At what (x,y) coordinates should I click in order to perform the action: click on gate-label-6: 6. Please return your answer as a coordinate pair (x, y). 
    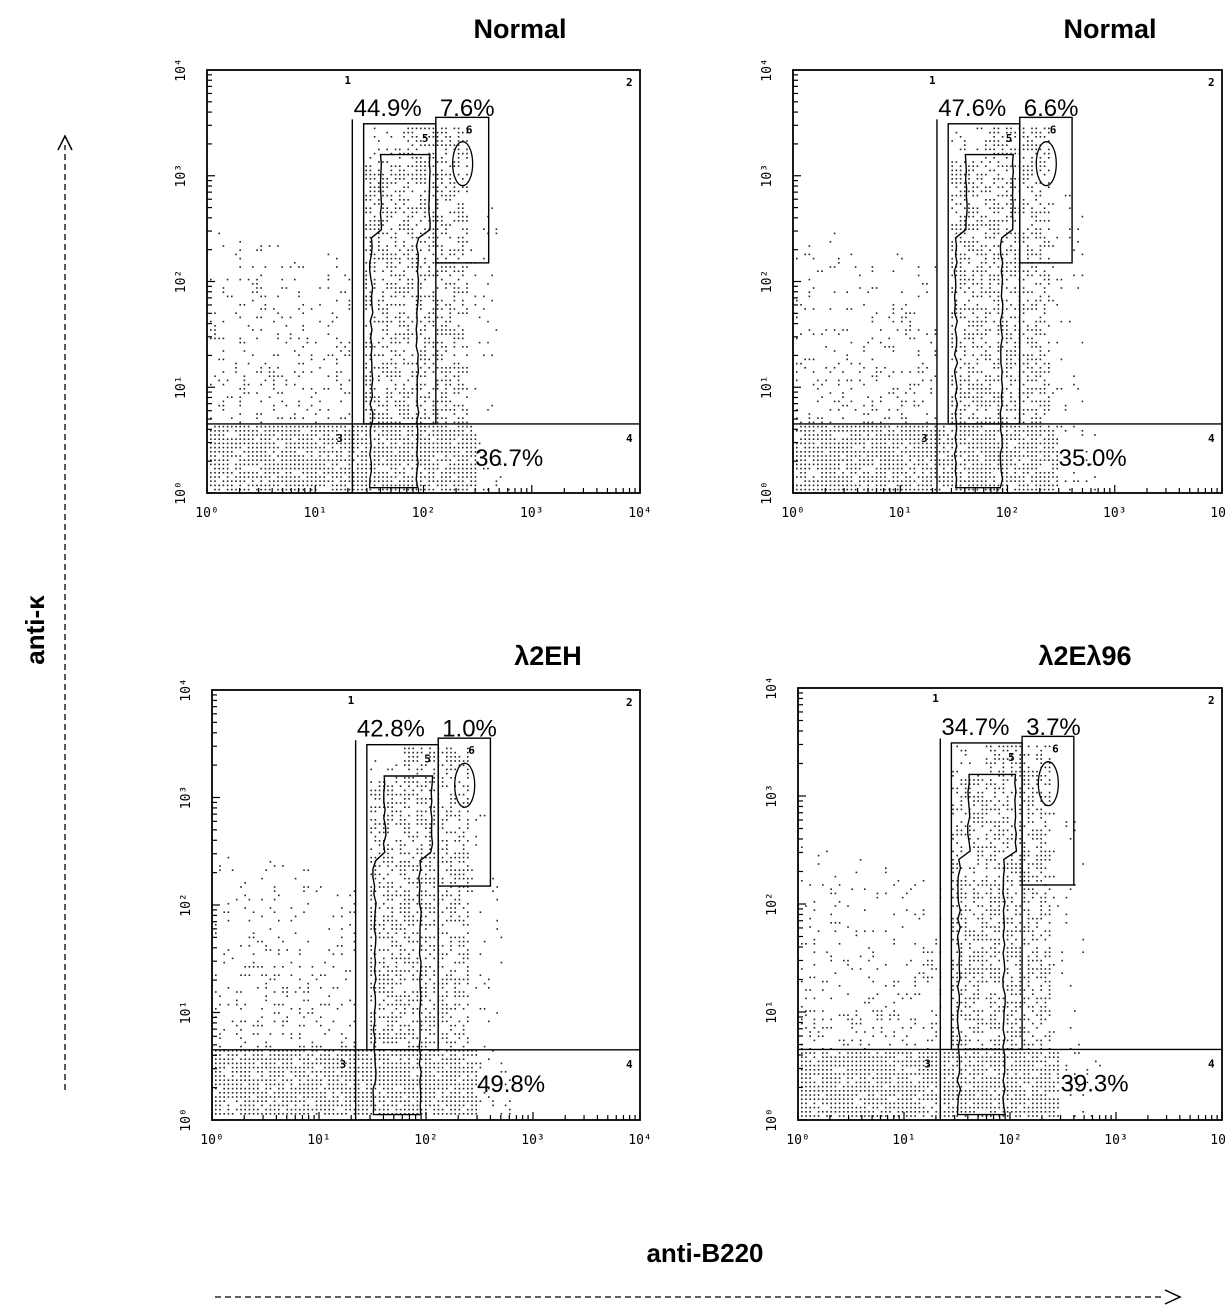
    Looking at the image, I should click on (1053, 129).